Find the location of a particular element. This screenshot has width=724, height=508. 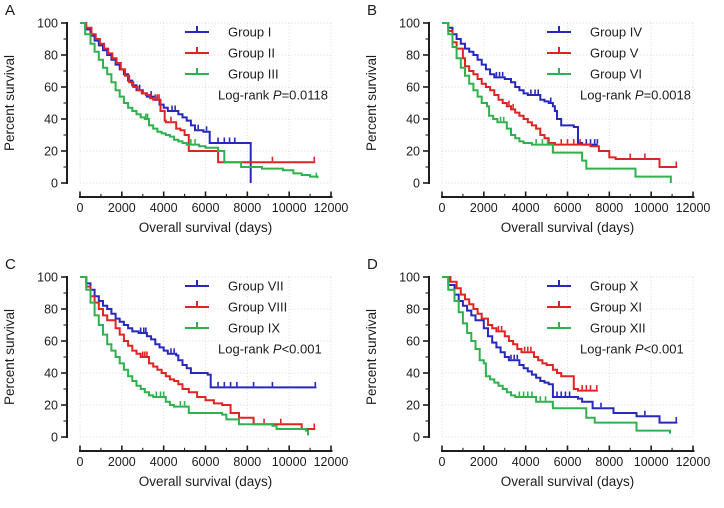

legend: Group VII Group VIII Group IX is located at coordinates (236, 307).